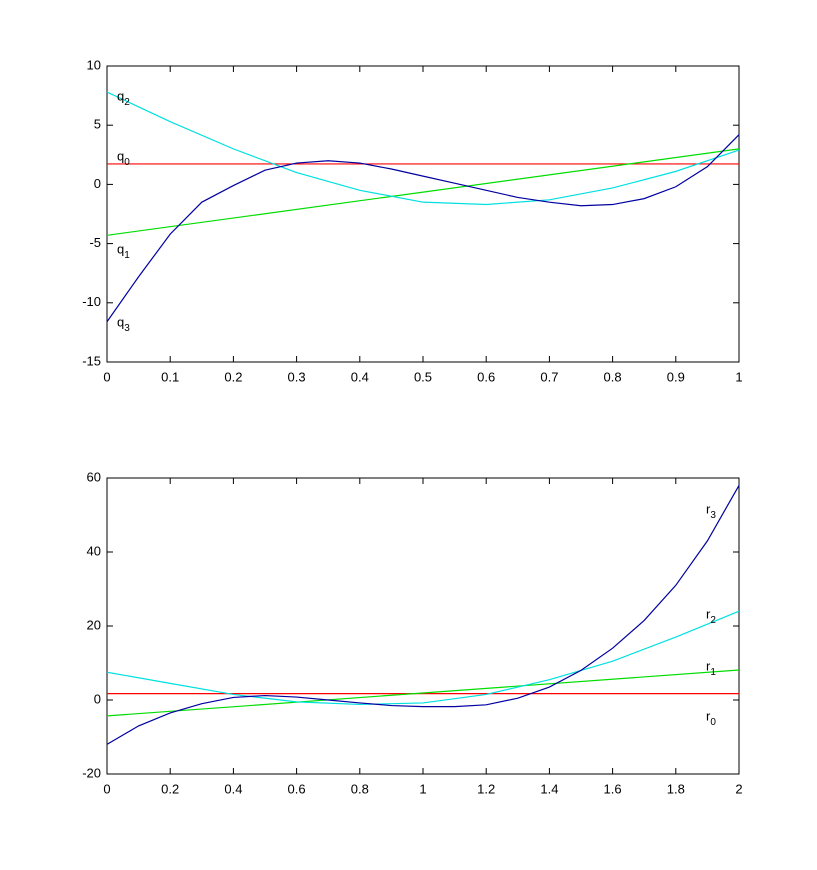 The width and height of the screenshot is (817, 870). Describe the element at coordinates (94, 624) in the screenshot. I see `y-tick-label: 20` at that location.